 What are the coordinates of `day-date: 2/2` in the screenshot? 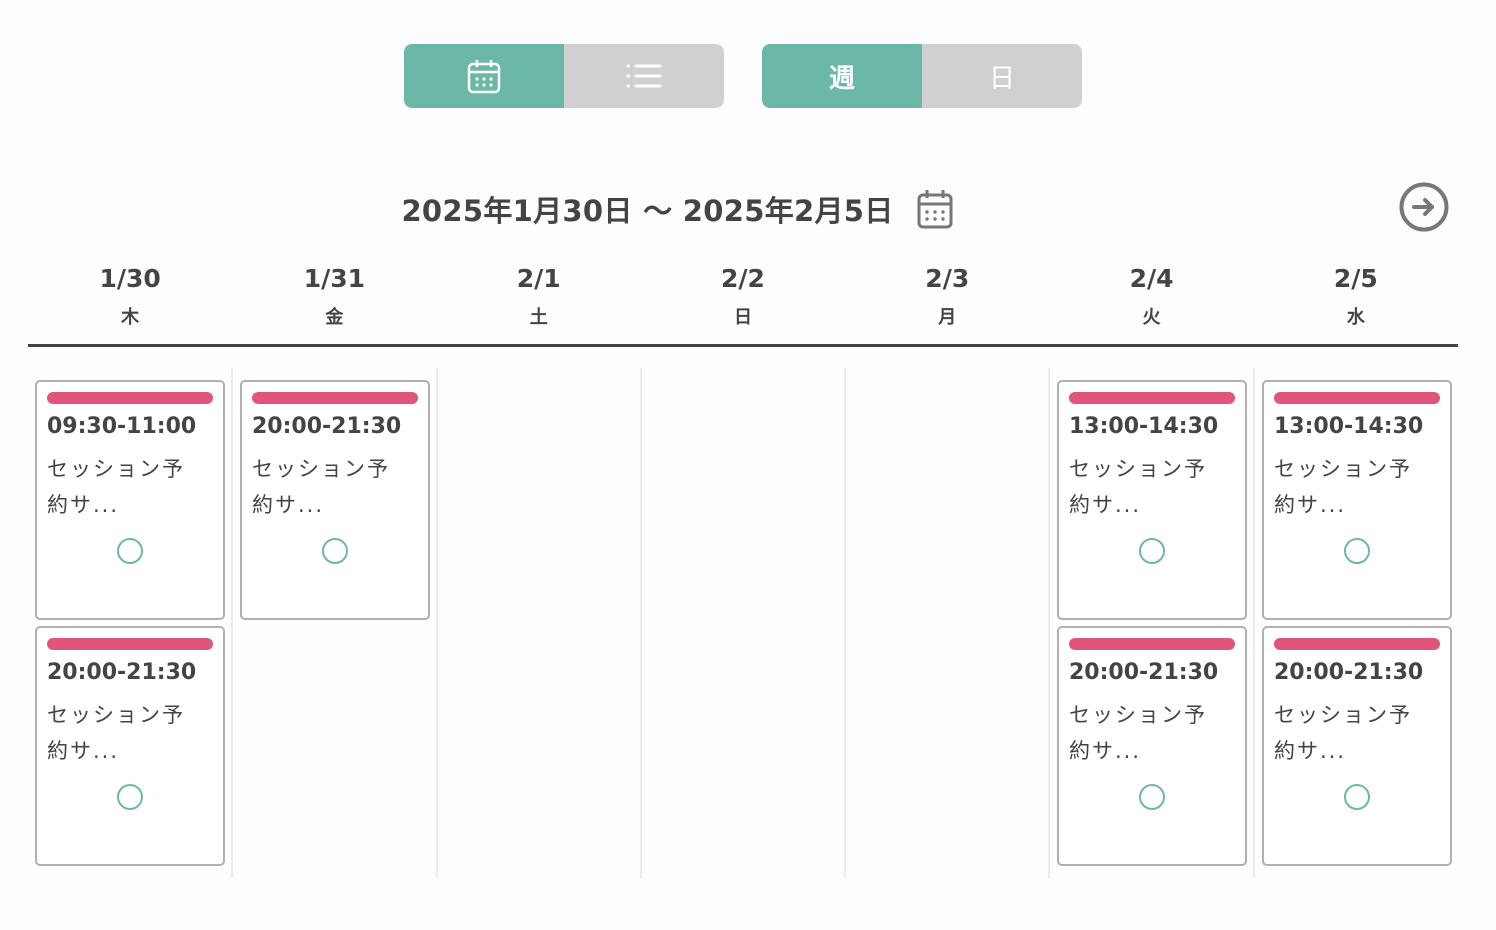 It's located at (743, 278).